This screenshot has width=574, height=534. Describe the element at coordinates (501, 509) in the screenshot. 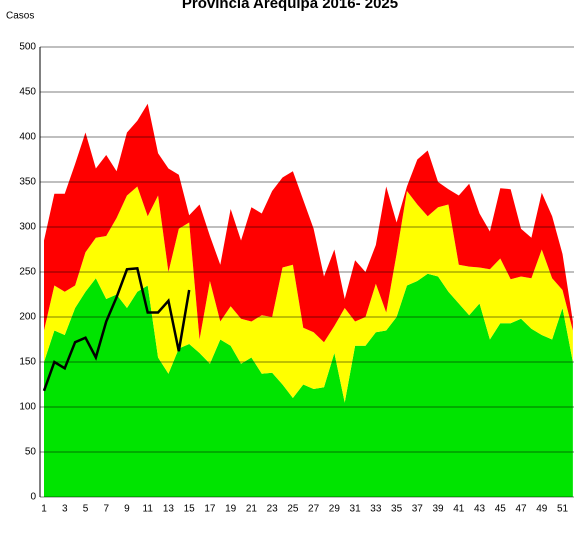

I see `x-tick-label: 45` at that location.